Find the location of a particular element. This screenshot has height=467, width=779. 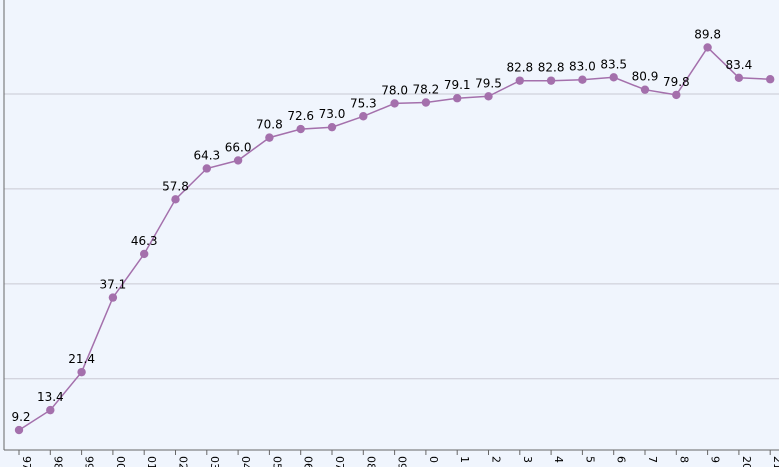

data-label: 57.8 is located at coordinates (175, 186).